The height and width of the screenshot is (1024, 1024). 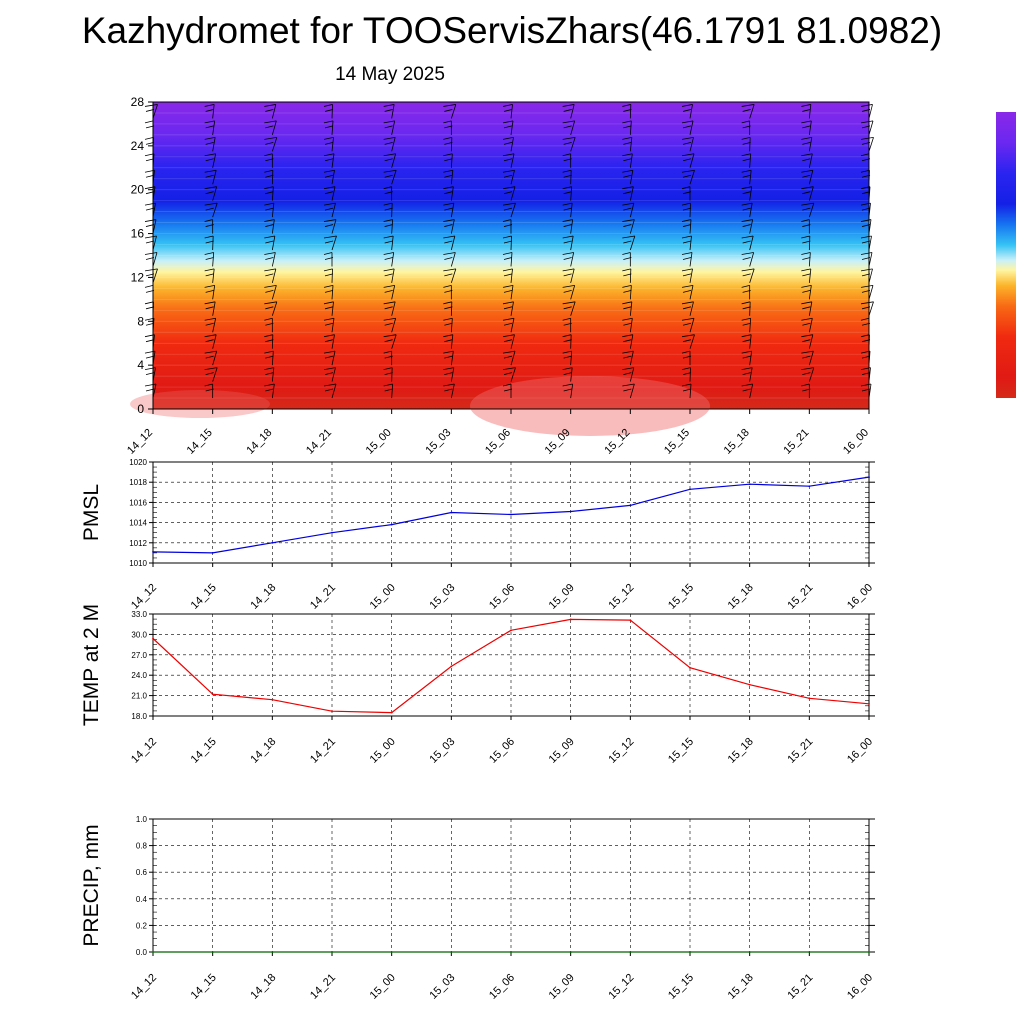 What do you see at coordinates (139, 696) in the screenshot?
I see `y-tick-label: 21.0` at bounding box center [139, 696].